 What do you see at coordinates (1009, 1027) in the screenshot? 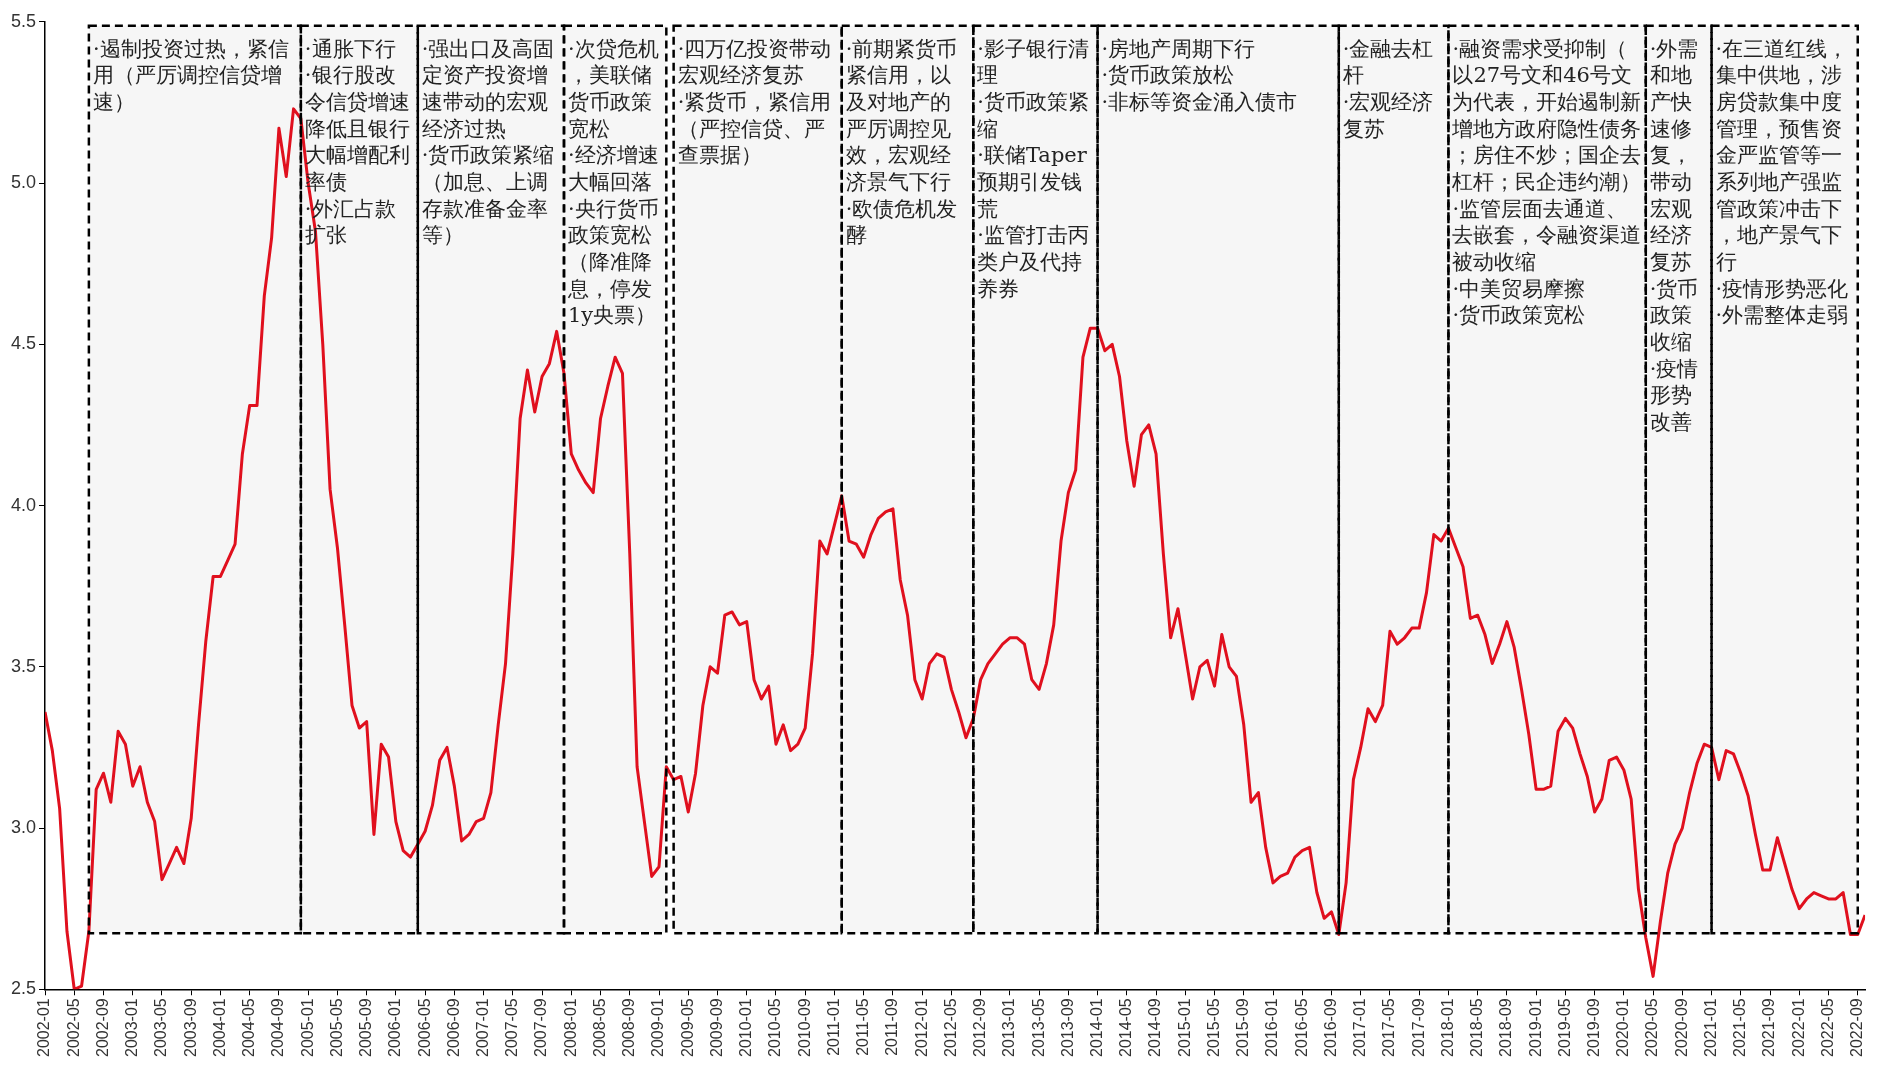
I see `x-tick-label: 2013-01` at bounding box center [1009, 1027].